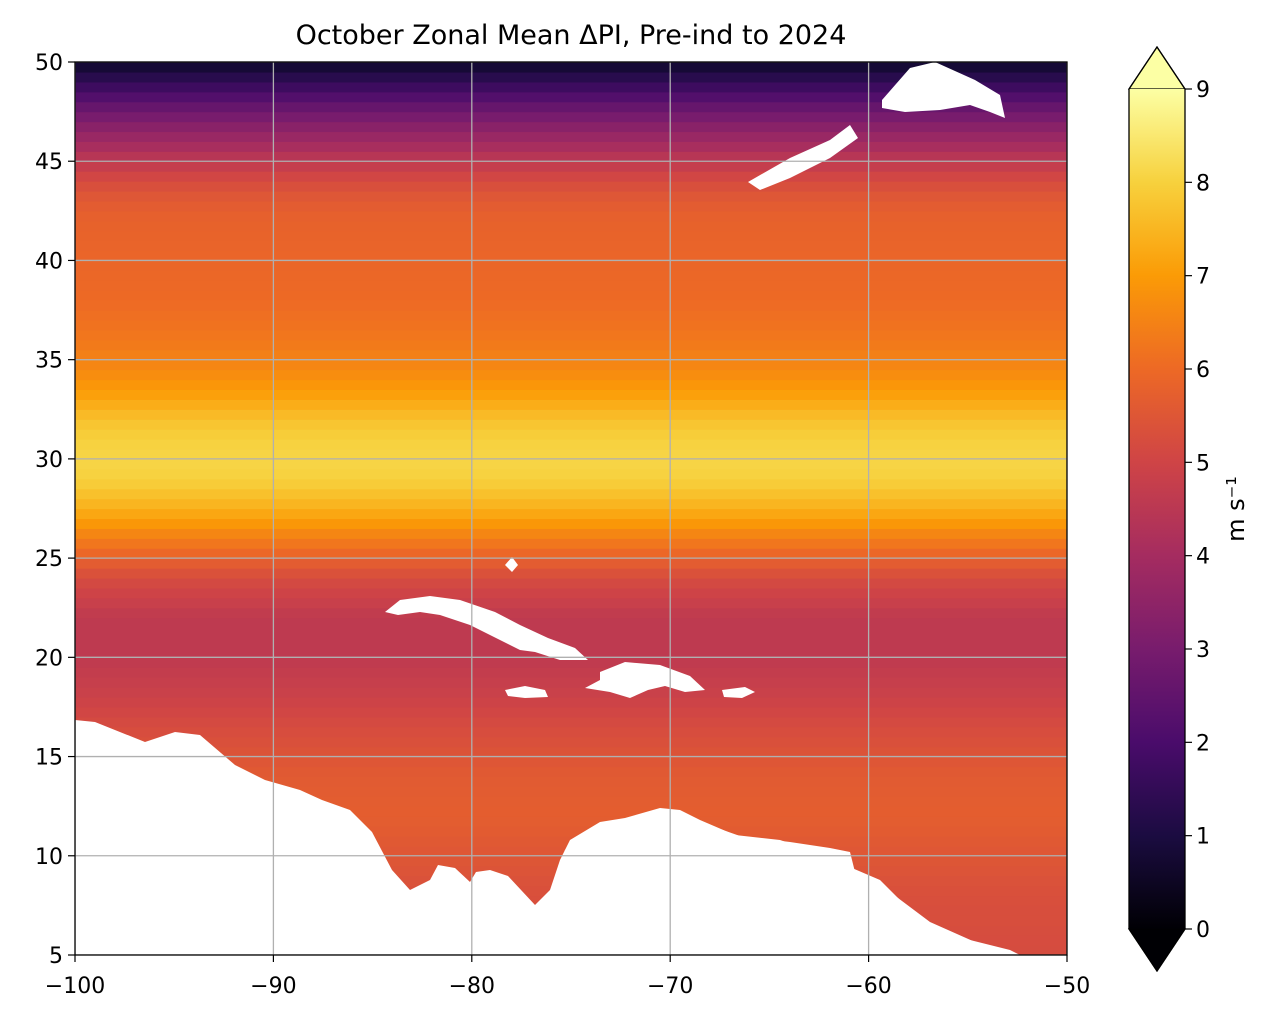 This screenshot has width=1271, height=1023. I want to click on map-title: October Zonal Mean ΔPI, Pre-ind to 2024, so click(571, 35).